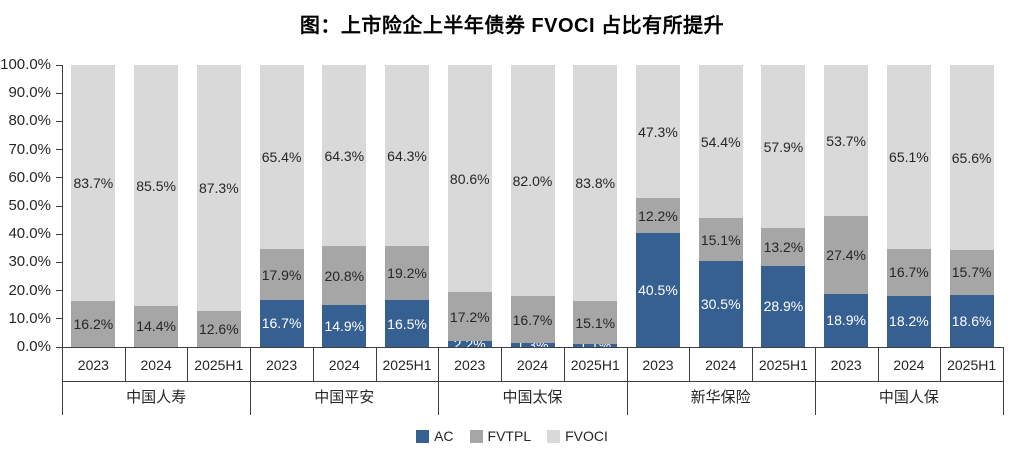  I want to click on bar-segment-label: 17.9%, so click(281, 274).